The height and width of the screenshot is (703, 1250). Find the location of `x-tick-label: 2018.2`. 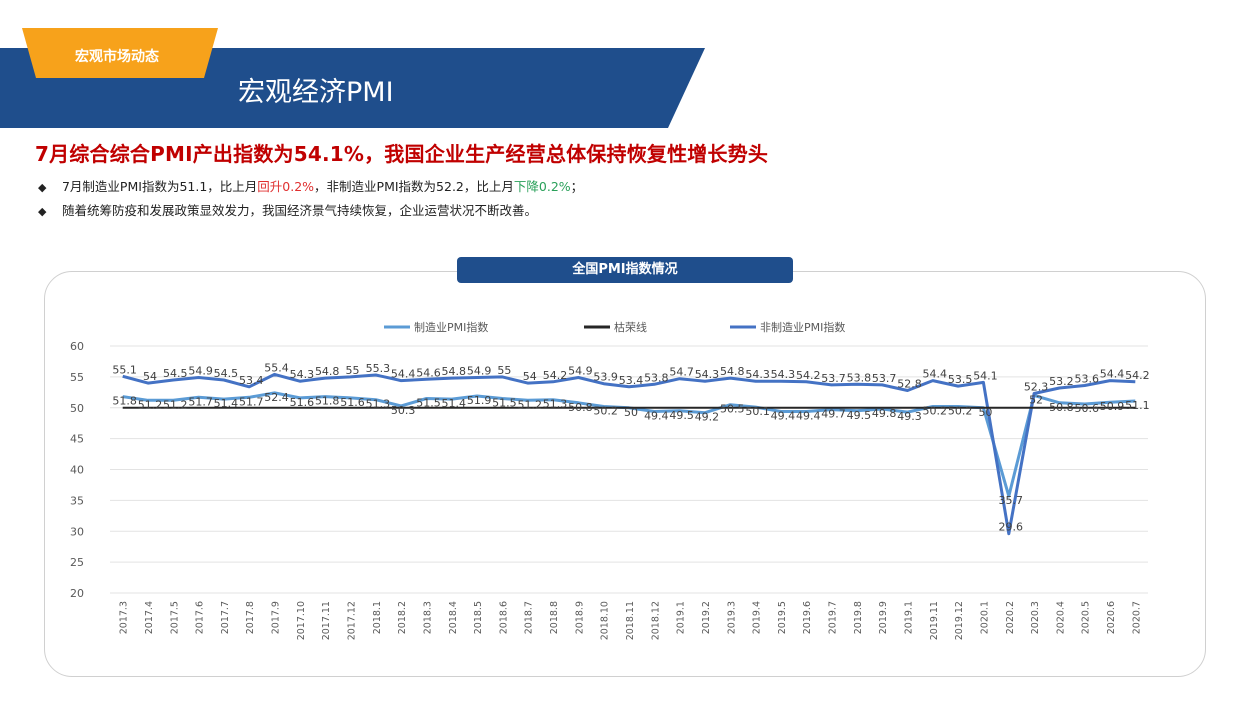

x-tick-label: 2018.2 is located at coordinates (402, 617).